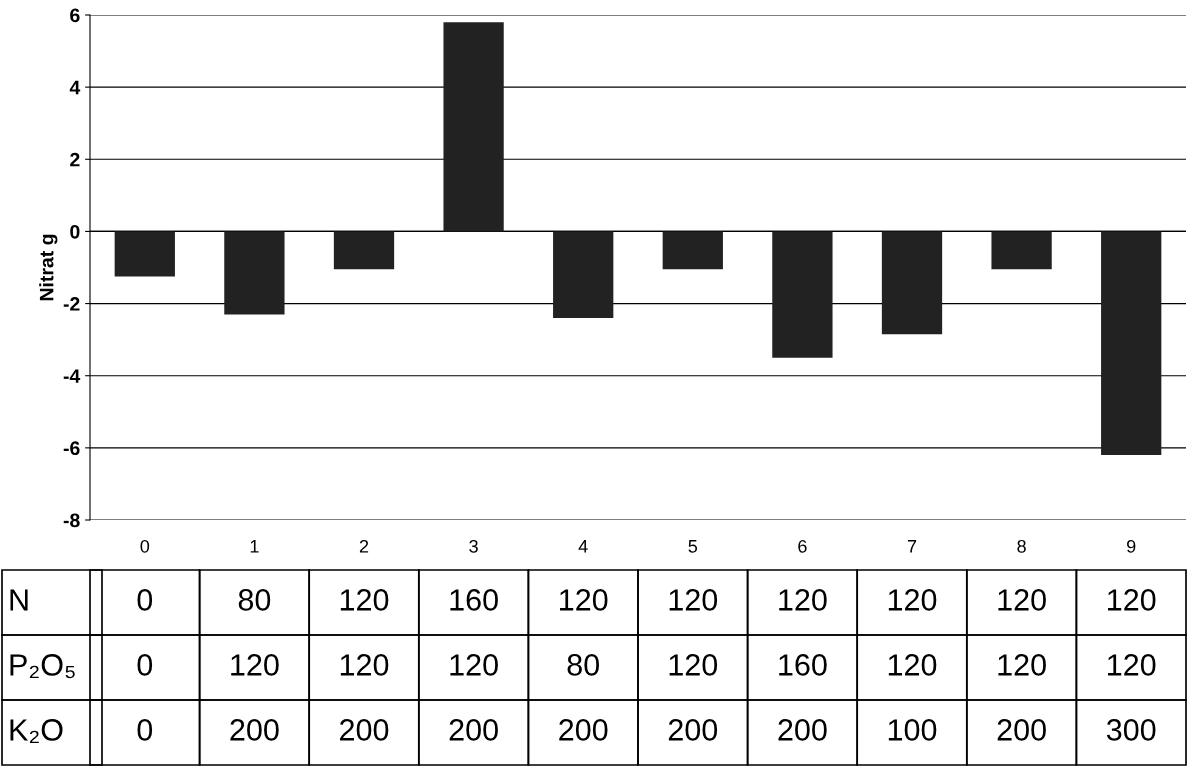 This screenshot has width=1188, height=780. Describe the element at coordinates (912, 546) in the screenshot. I see `x-tick-label: 7` at that location.